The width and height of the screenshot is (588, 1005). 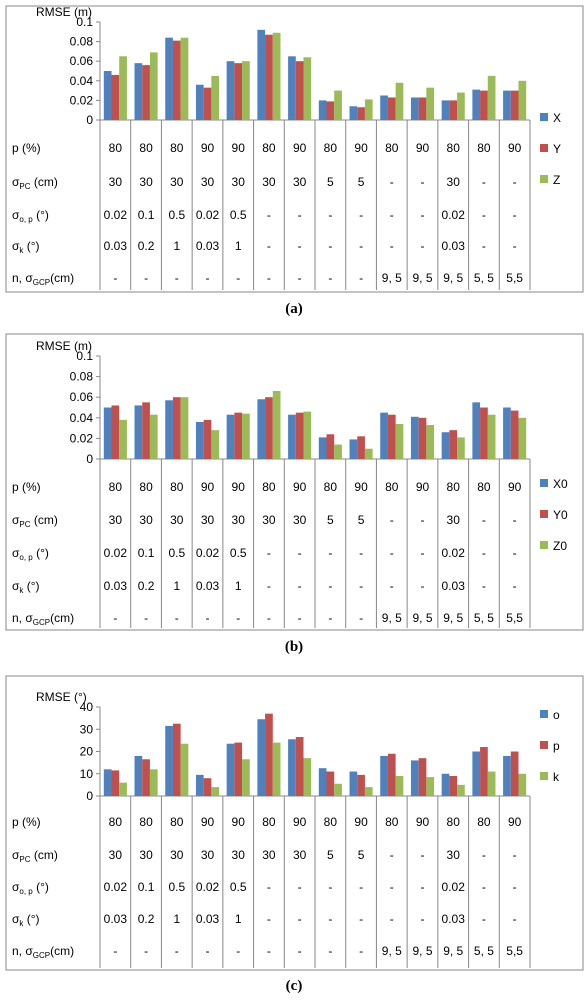 What do you see at coordinates (238, 553) in the screenshot?
I see `table-cell: 0.5` at bounding box center [238, 553].